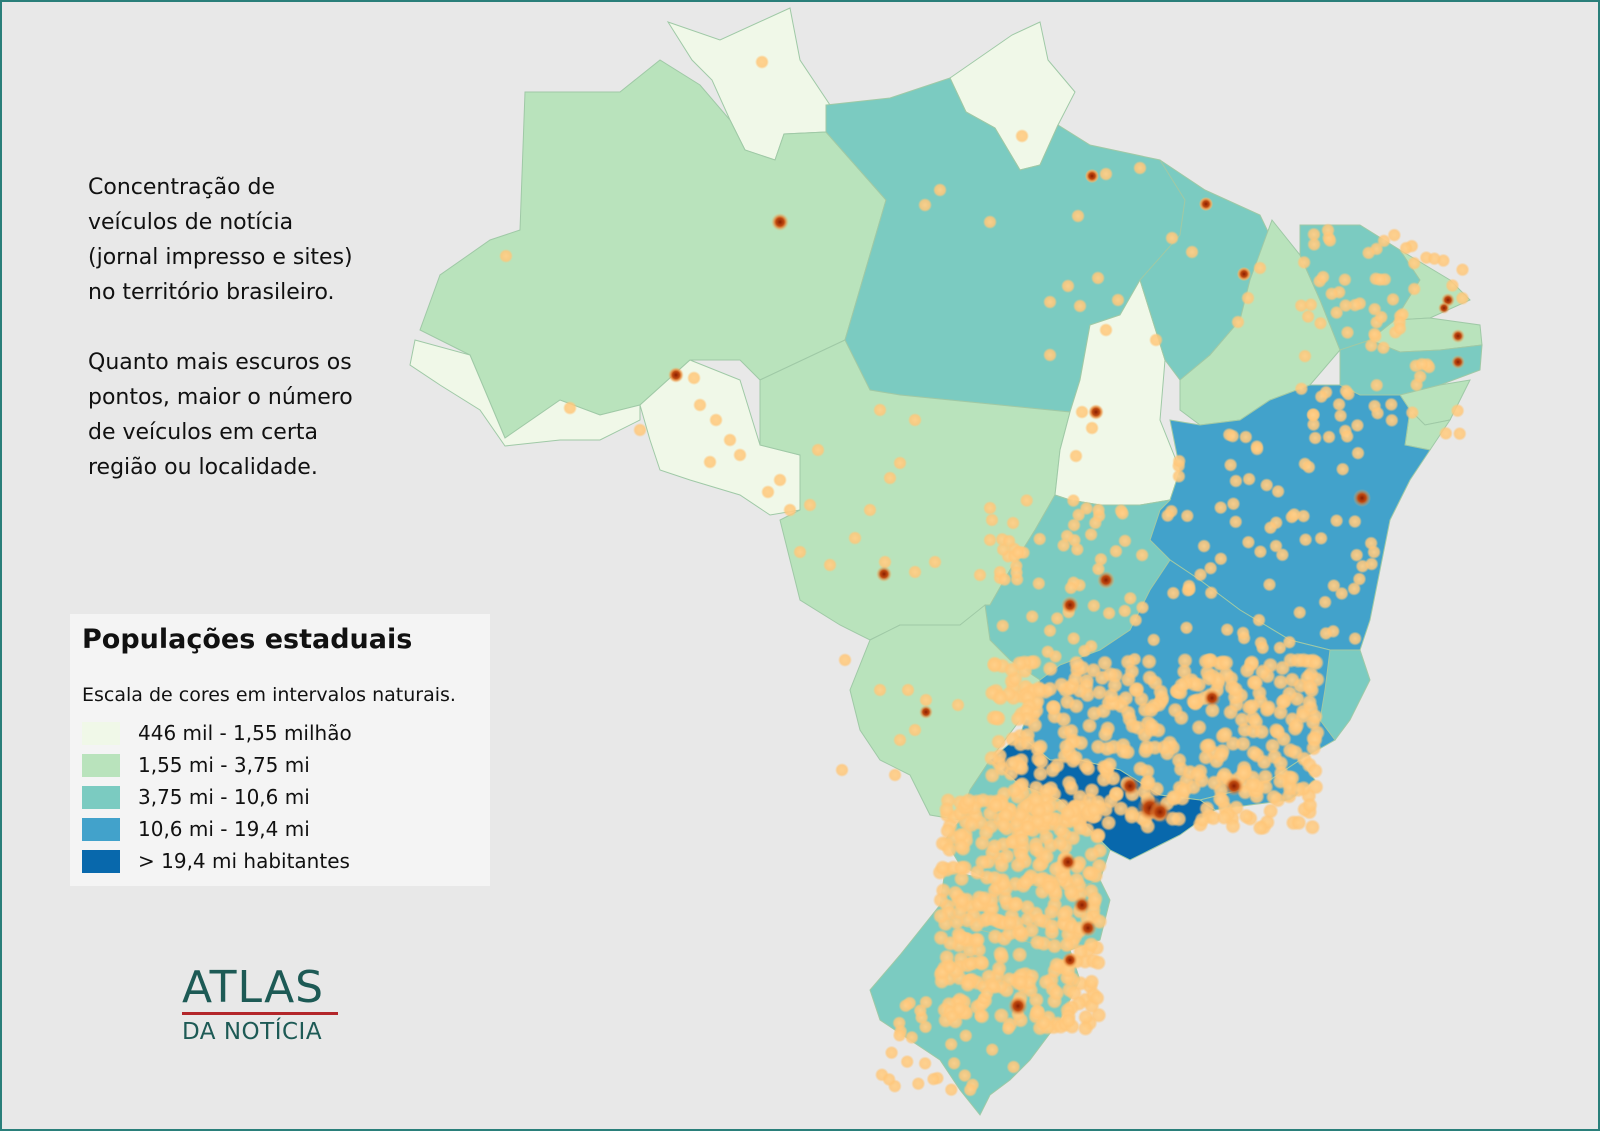 The width and height of the screenshot is (1600, 1131). What do you see at coordinates (245, 733) in the screenshot?
I see `legend-label: 446 mil - 1,55 milhão` at bounding box center [245, 733].